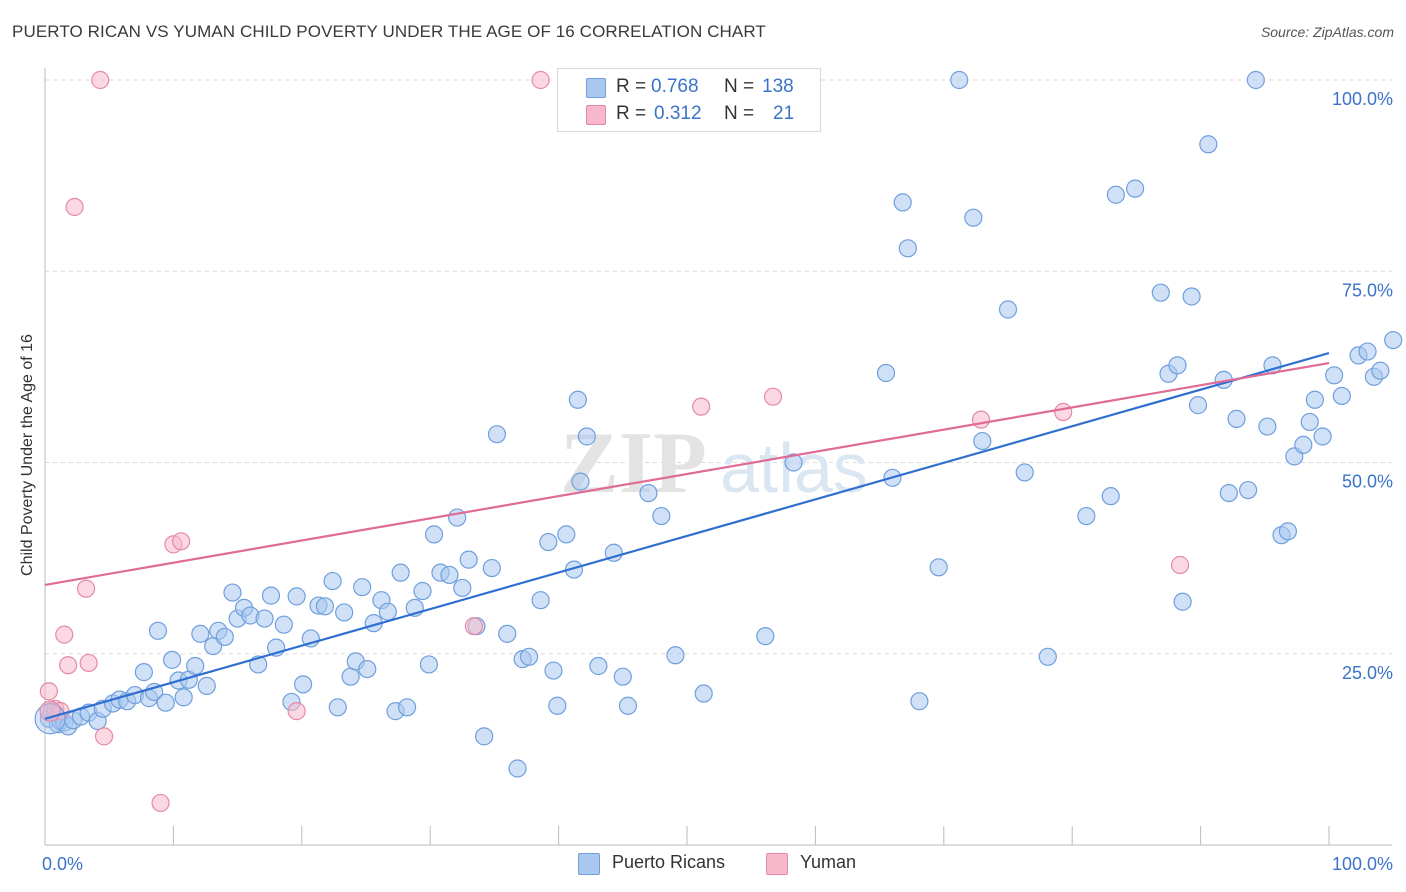 The width and height of the screenshot is (1406, 892). Describe the element at coordinates (678, 113) in the screenshot. I see `legend-r-value: 0.312` at that location.